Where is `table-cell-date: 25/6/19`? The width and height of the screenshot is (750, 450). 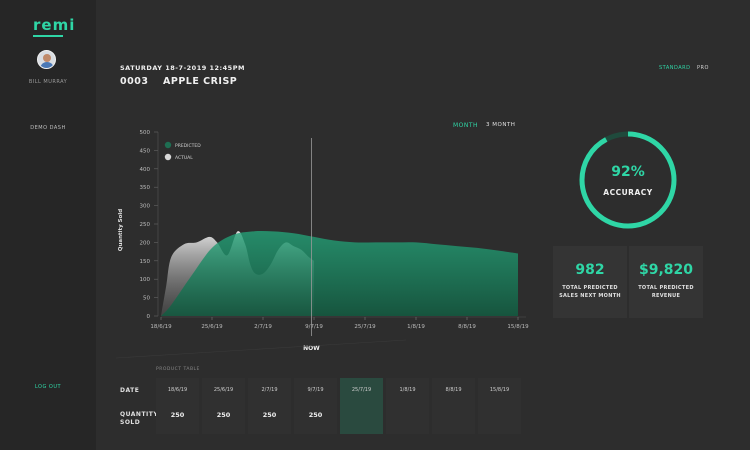
table-cell-date: 25/6/19 is located at coordinates (223, 390).